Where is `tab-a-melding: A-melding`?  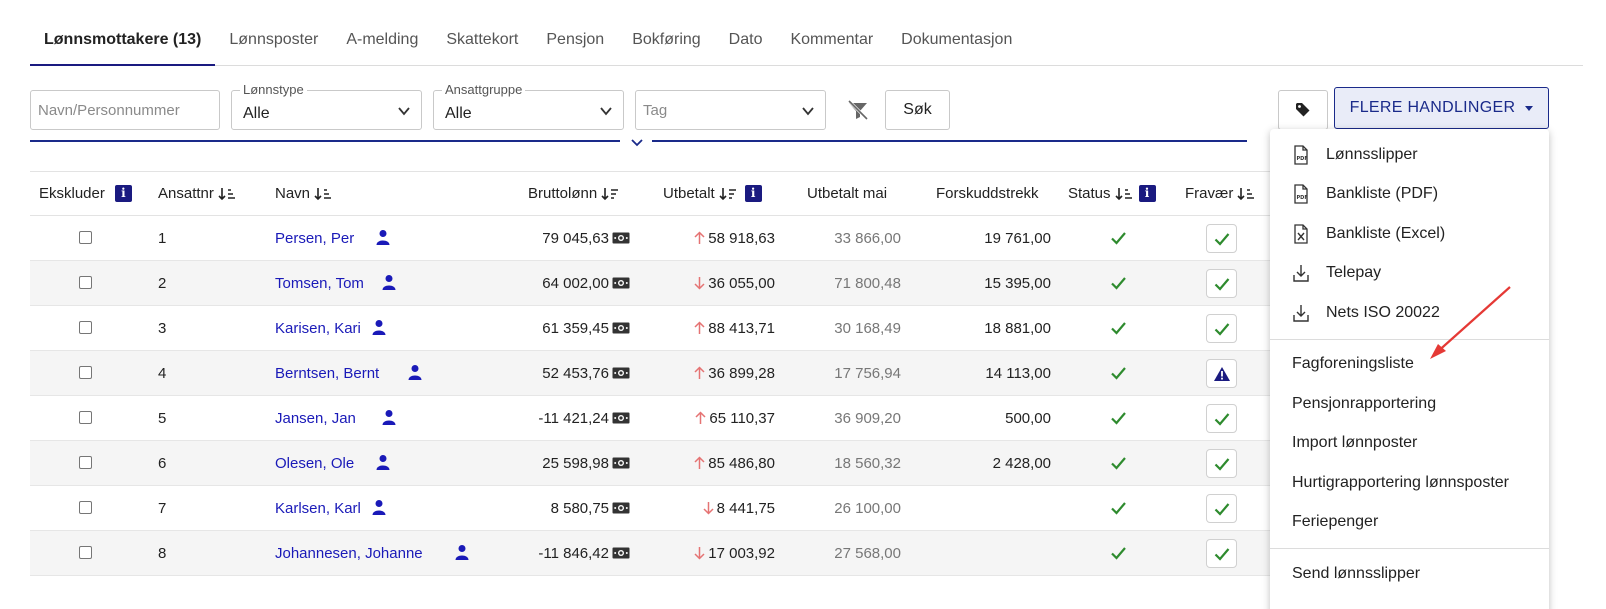 tab-a-melding: A-melding is located at coordinates (382, 39).